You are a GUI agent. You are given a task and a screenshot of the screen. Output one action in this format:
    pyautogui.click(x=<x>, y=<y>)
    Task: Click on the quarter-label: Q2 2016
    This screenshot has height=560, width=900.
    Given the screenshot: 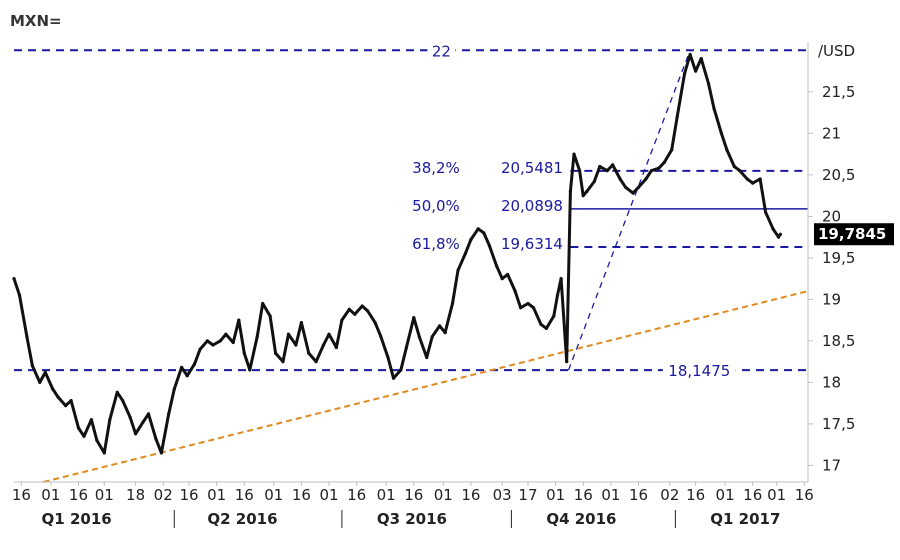 What is the action you would take?
    pyautogui.click(x=242, y=519)
    